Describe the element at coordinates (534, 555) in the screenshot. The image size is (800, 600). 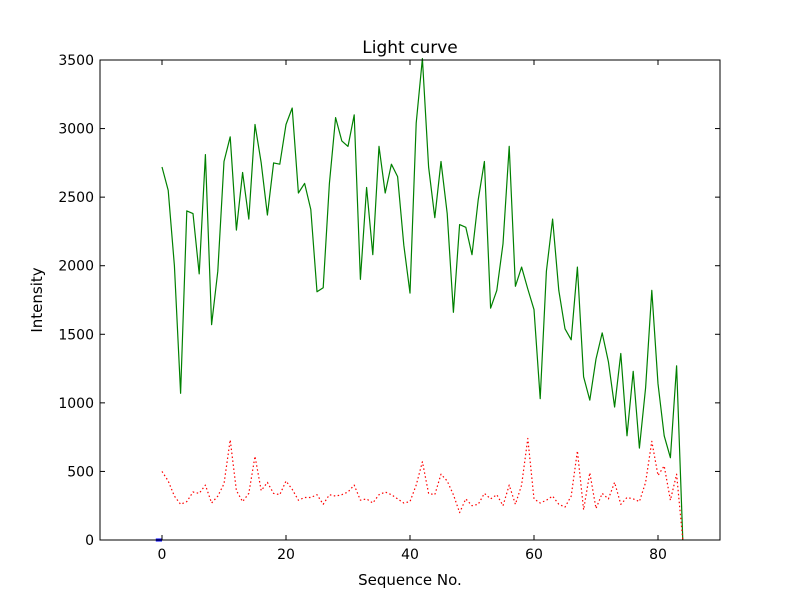
I see `x-tick-label-3: 60` at that location.